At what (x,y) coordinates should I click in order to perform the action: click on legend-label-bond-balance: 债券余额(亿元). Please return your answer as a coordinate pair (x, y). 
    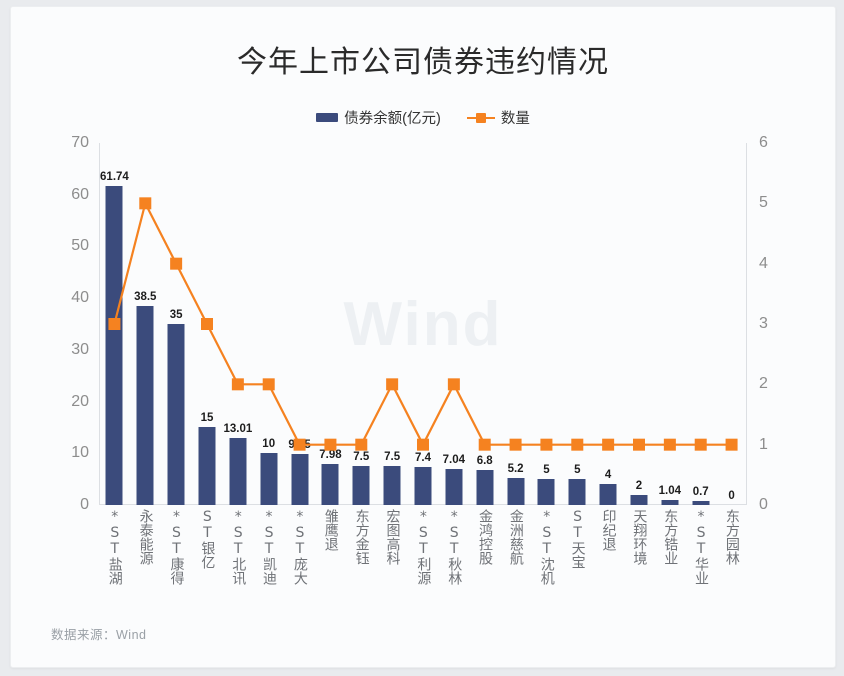
    Looking at the image, I should click on (392, 119).